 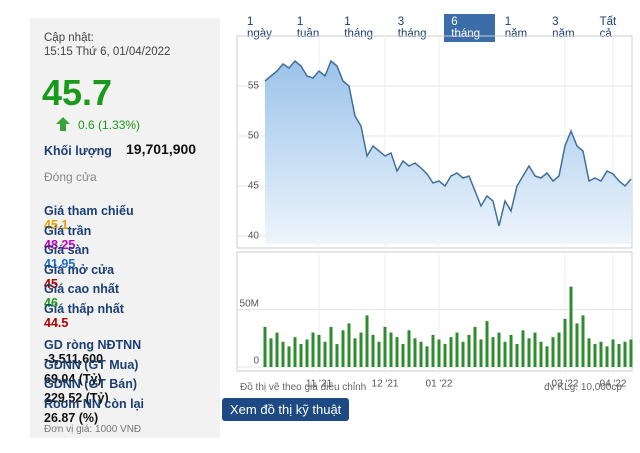 I want to click on updated-time: 15:15 Thứ 6, 01/04/2022, so click(x=107, y=52).